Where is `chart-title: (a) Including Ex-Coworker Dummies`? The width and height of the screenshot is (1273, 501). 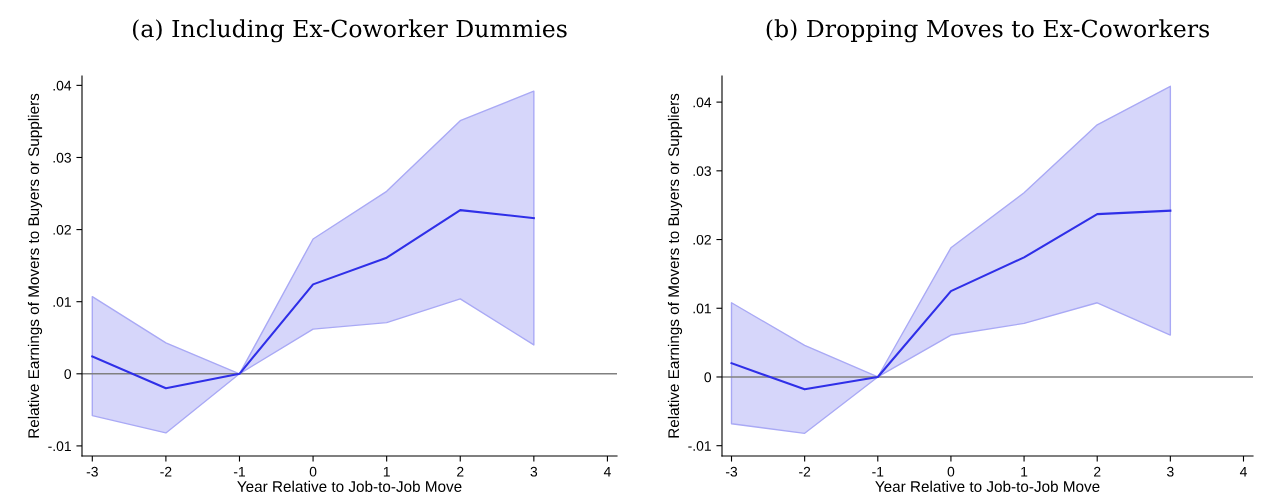
chart-title: (a) Including Ex-Coworker Dummies is located at coordinates (349, 31).